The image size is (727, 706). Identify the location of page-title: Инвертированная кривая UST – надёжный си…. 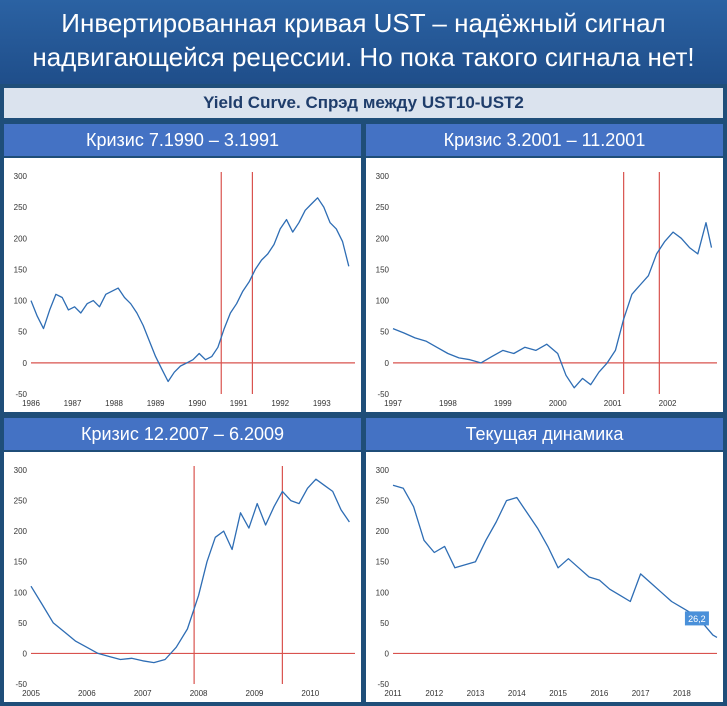
(363, 42).